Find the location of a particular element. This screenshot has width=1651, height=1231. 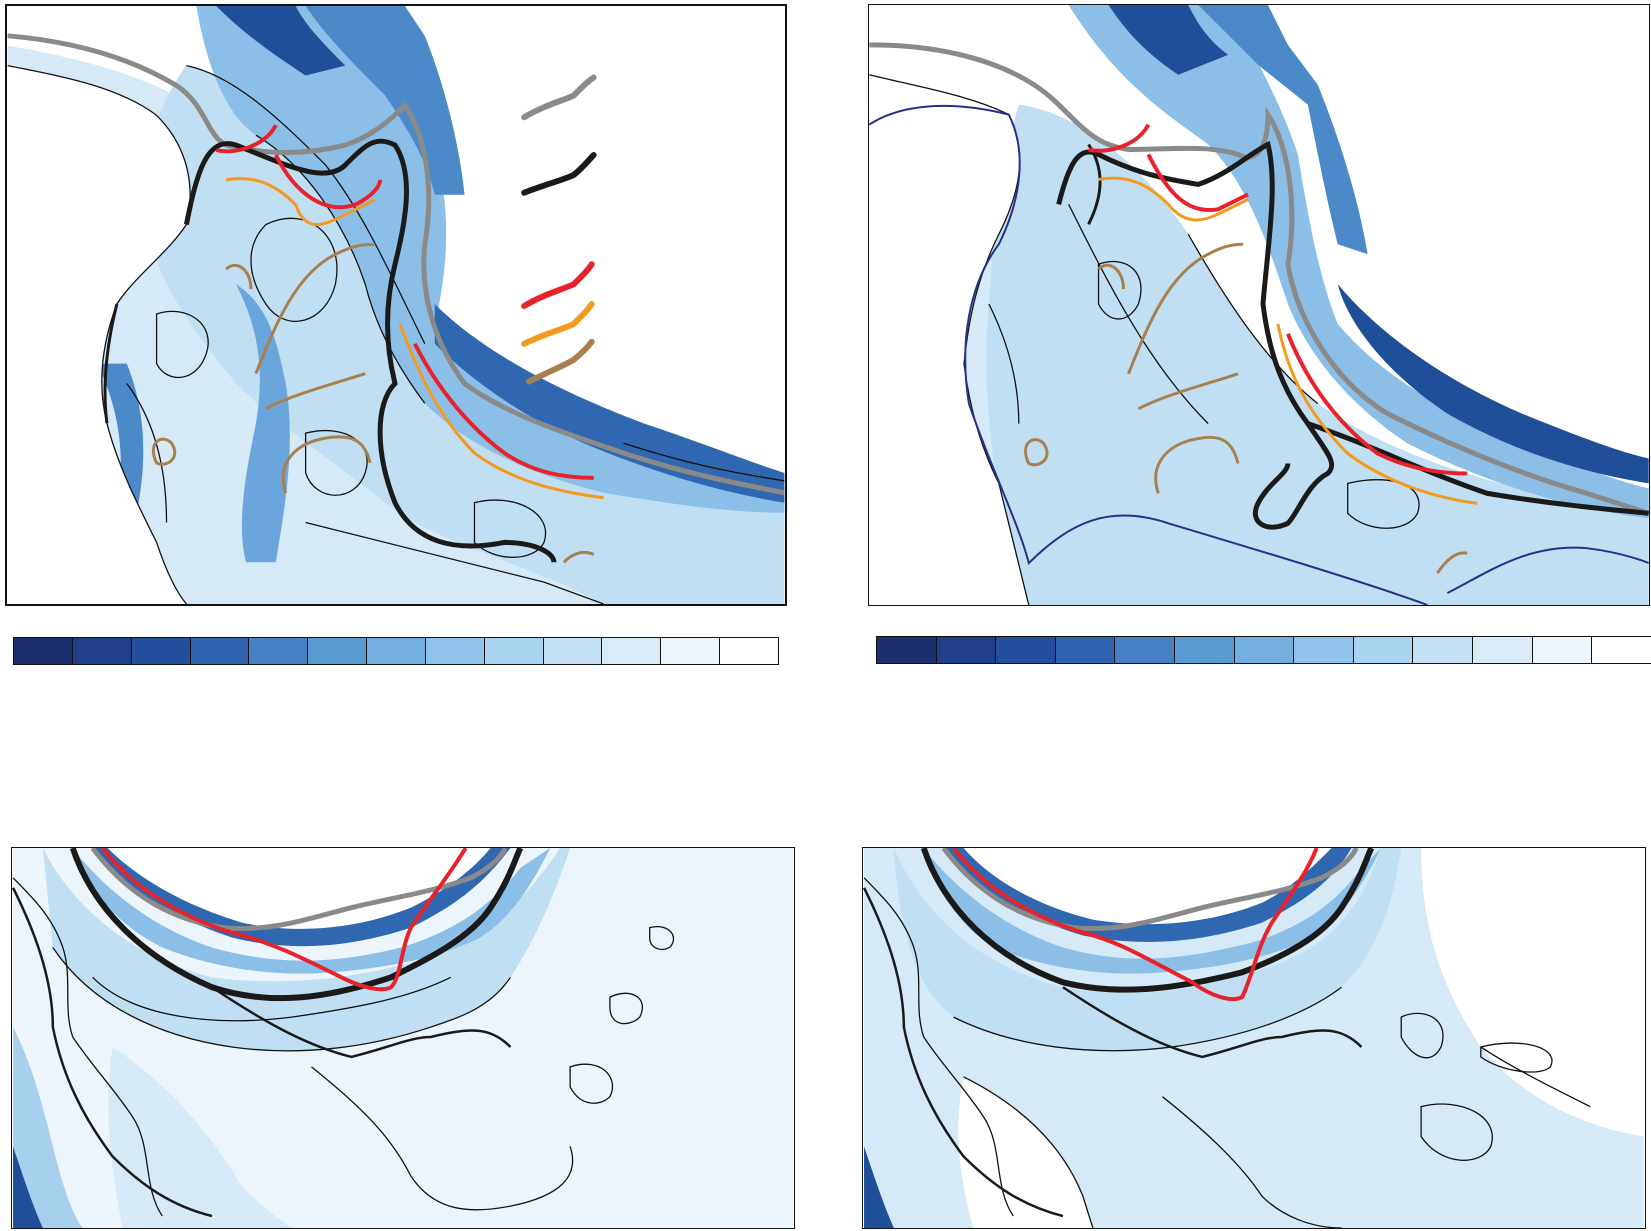

map-panel-bottom-left is located at coordinates (403, 1038).